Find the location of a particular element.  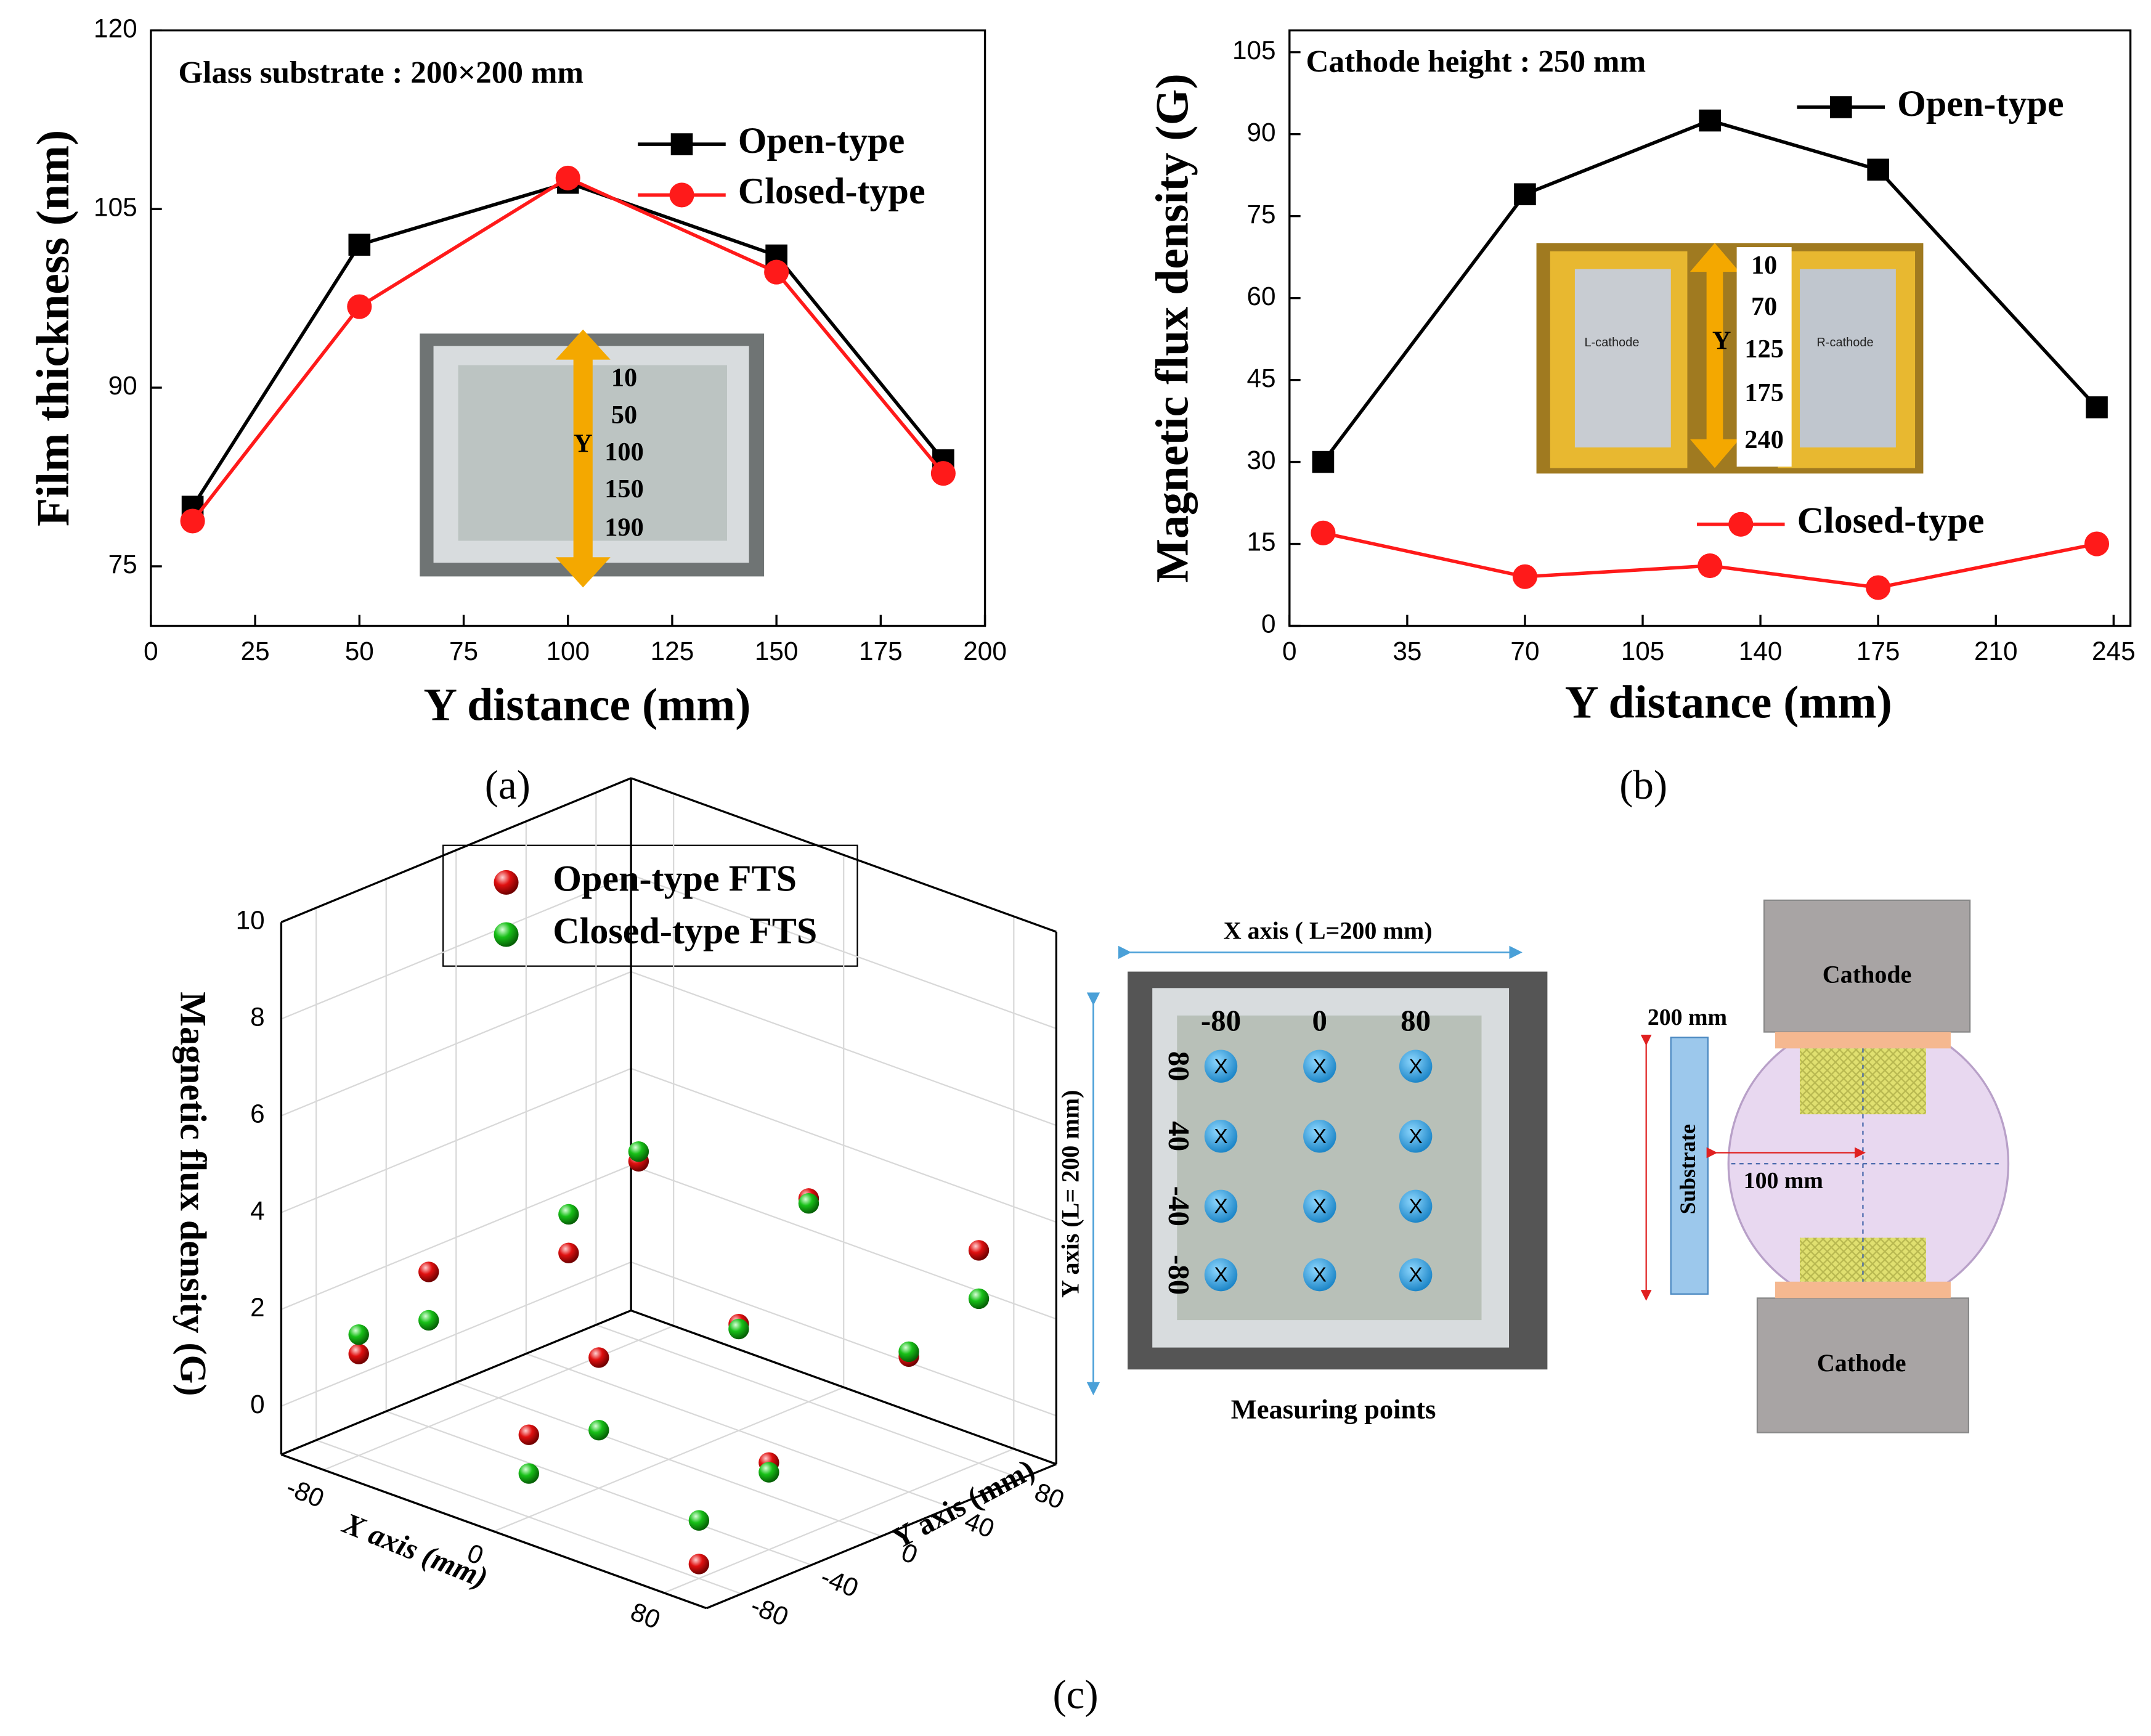

cathode-diagram is located at coordinates (1825, 1166).